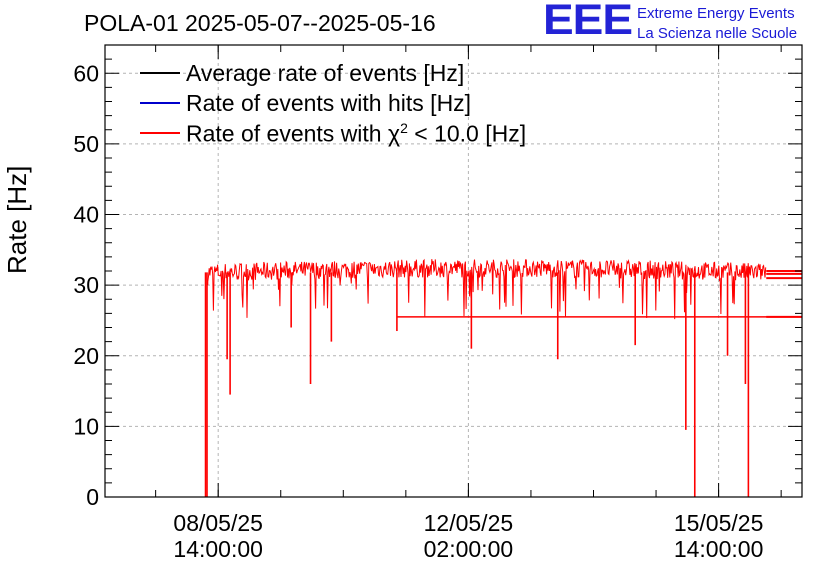  I want to click on legend-chi2-suffix: < 10.0 [Hz], so click(467, 133).